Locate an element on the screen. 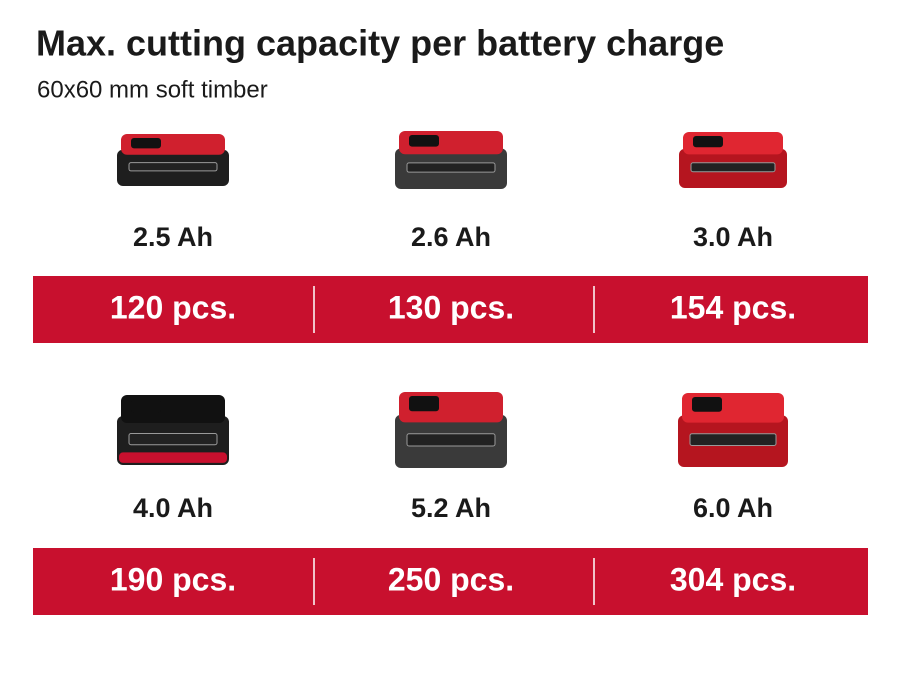 Image resolution: width=900 pixels, height=675 pixels. capacity-label: 3.0 Ah is located at coordinates (733, 237).